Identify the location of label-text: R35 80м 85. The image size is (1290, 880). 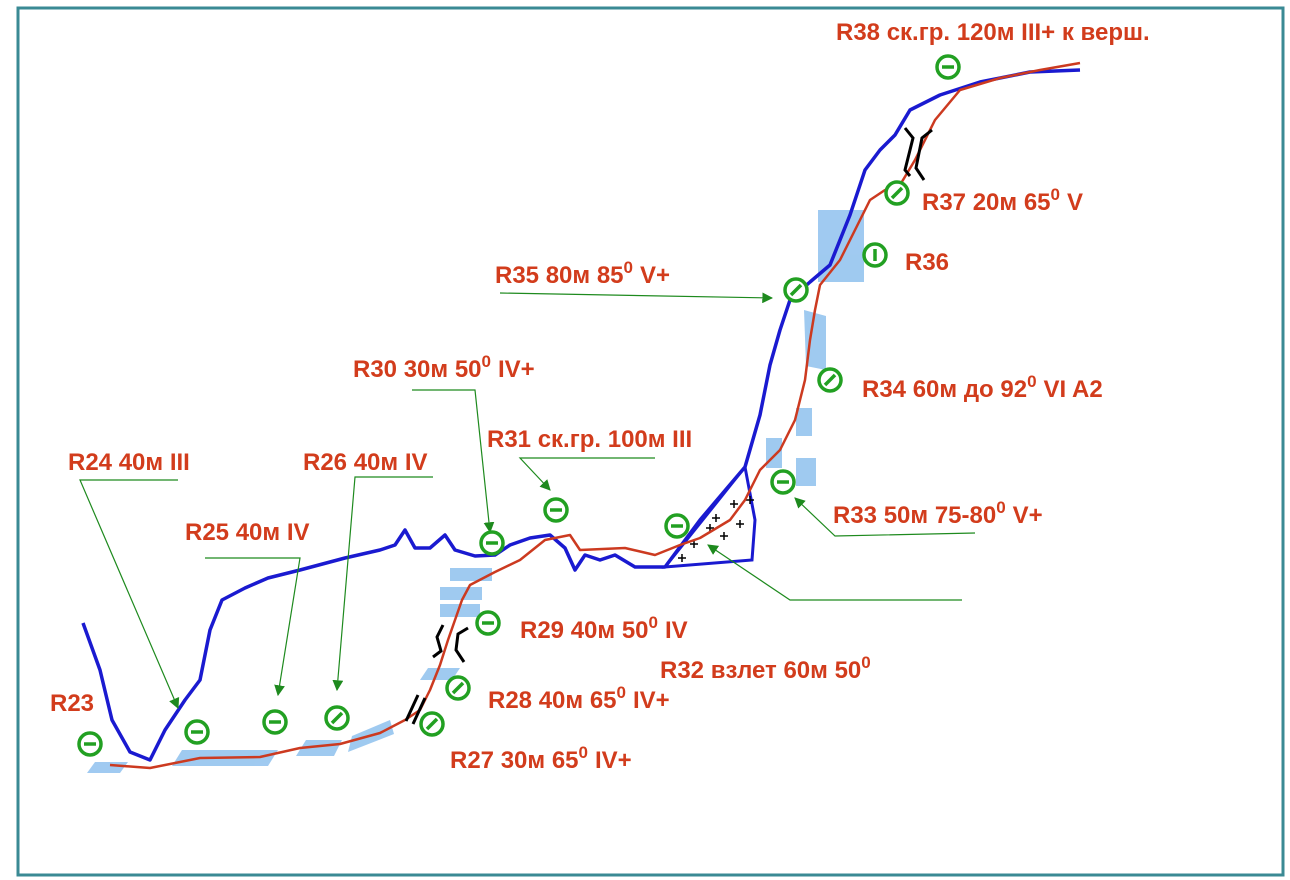
(559, 275).